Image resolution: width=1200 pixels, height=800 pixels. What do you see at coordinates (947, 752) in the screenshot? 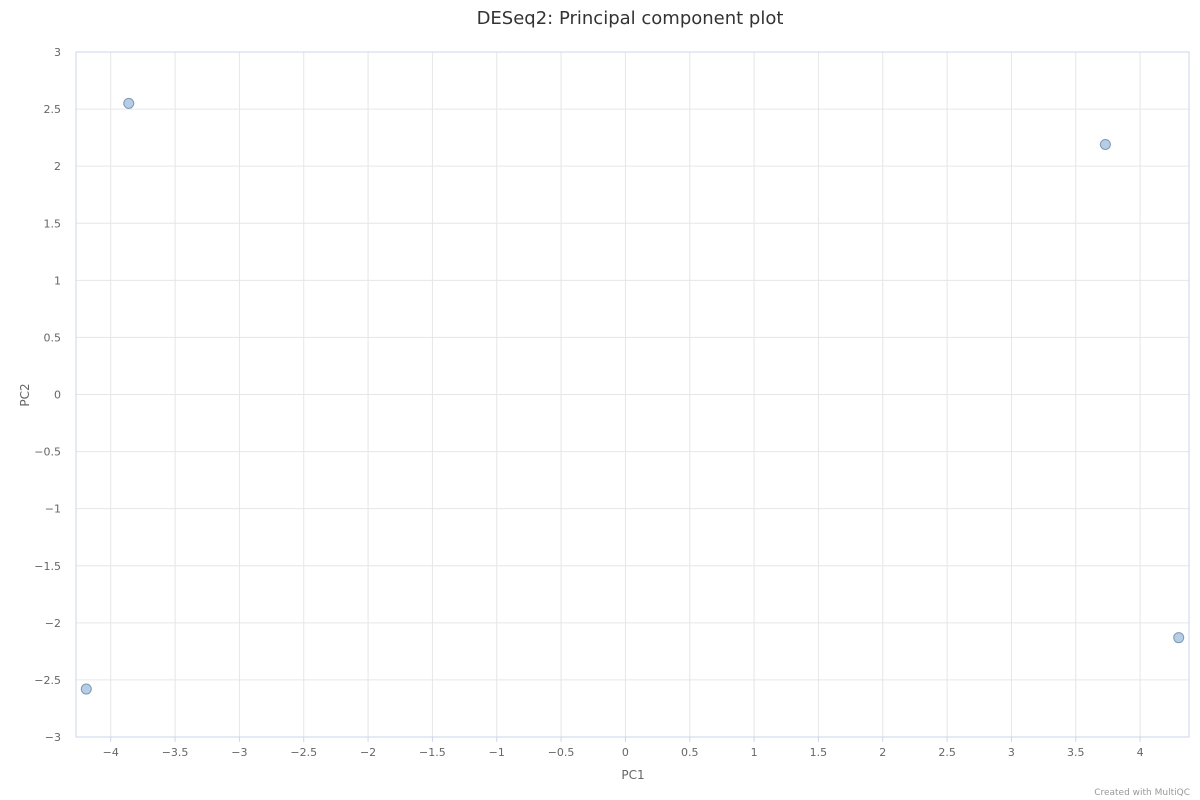
I see `x-tick-label: 2.5` at bounding box center [947, 752].